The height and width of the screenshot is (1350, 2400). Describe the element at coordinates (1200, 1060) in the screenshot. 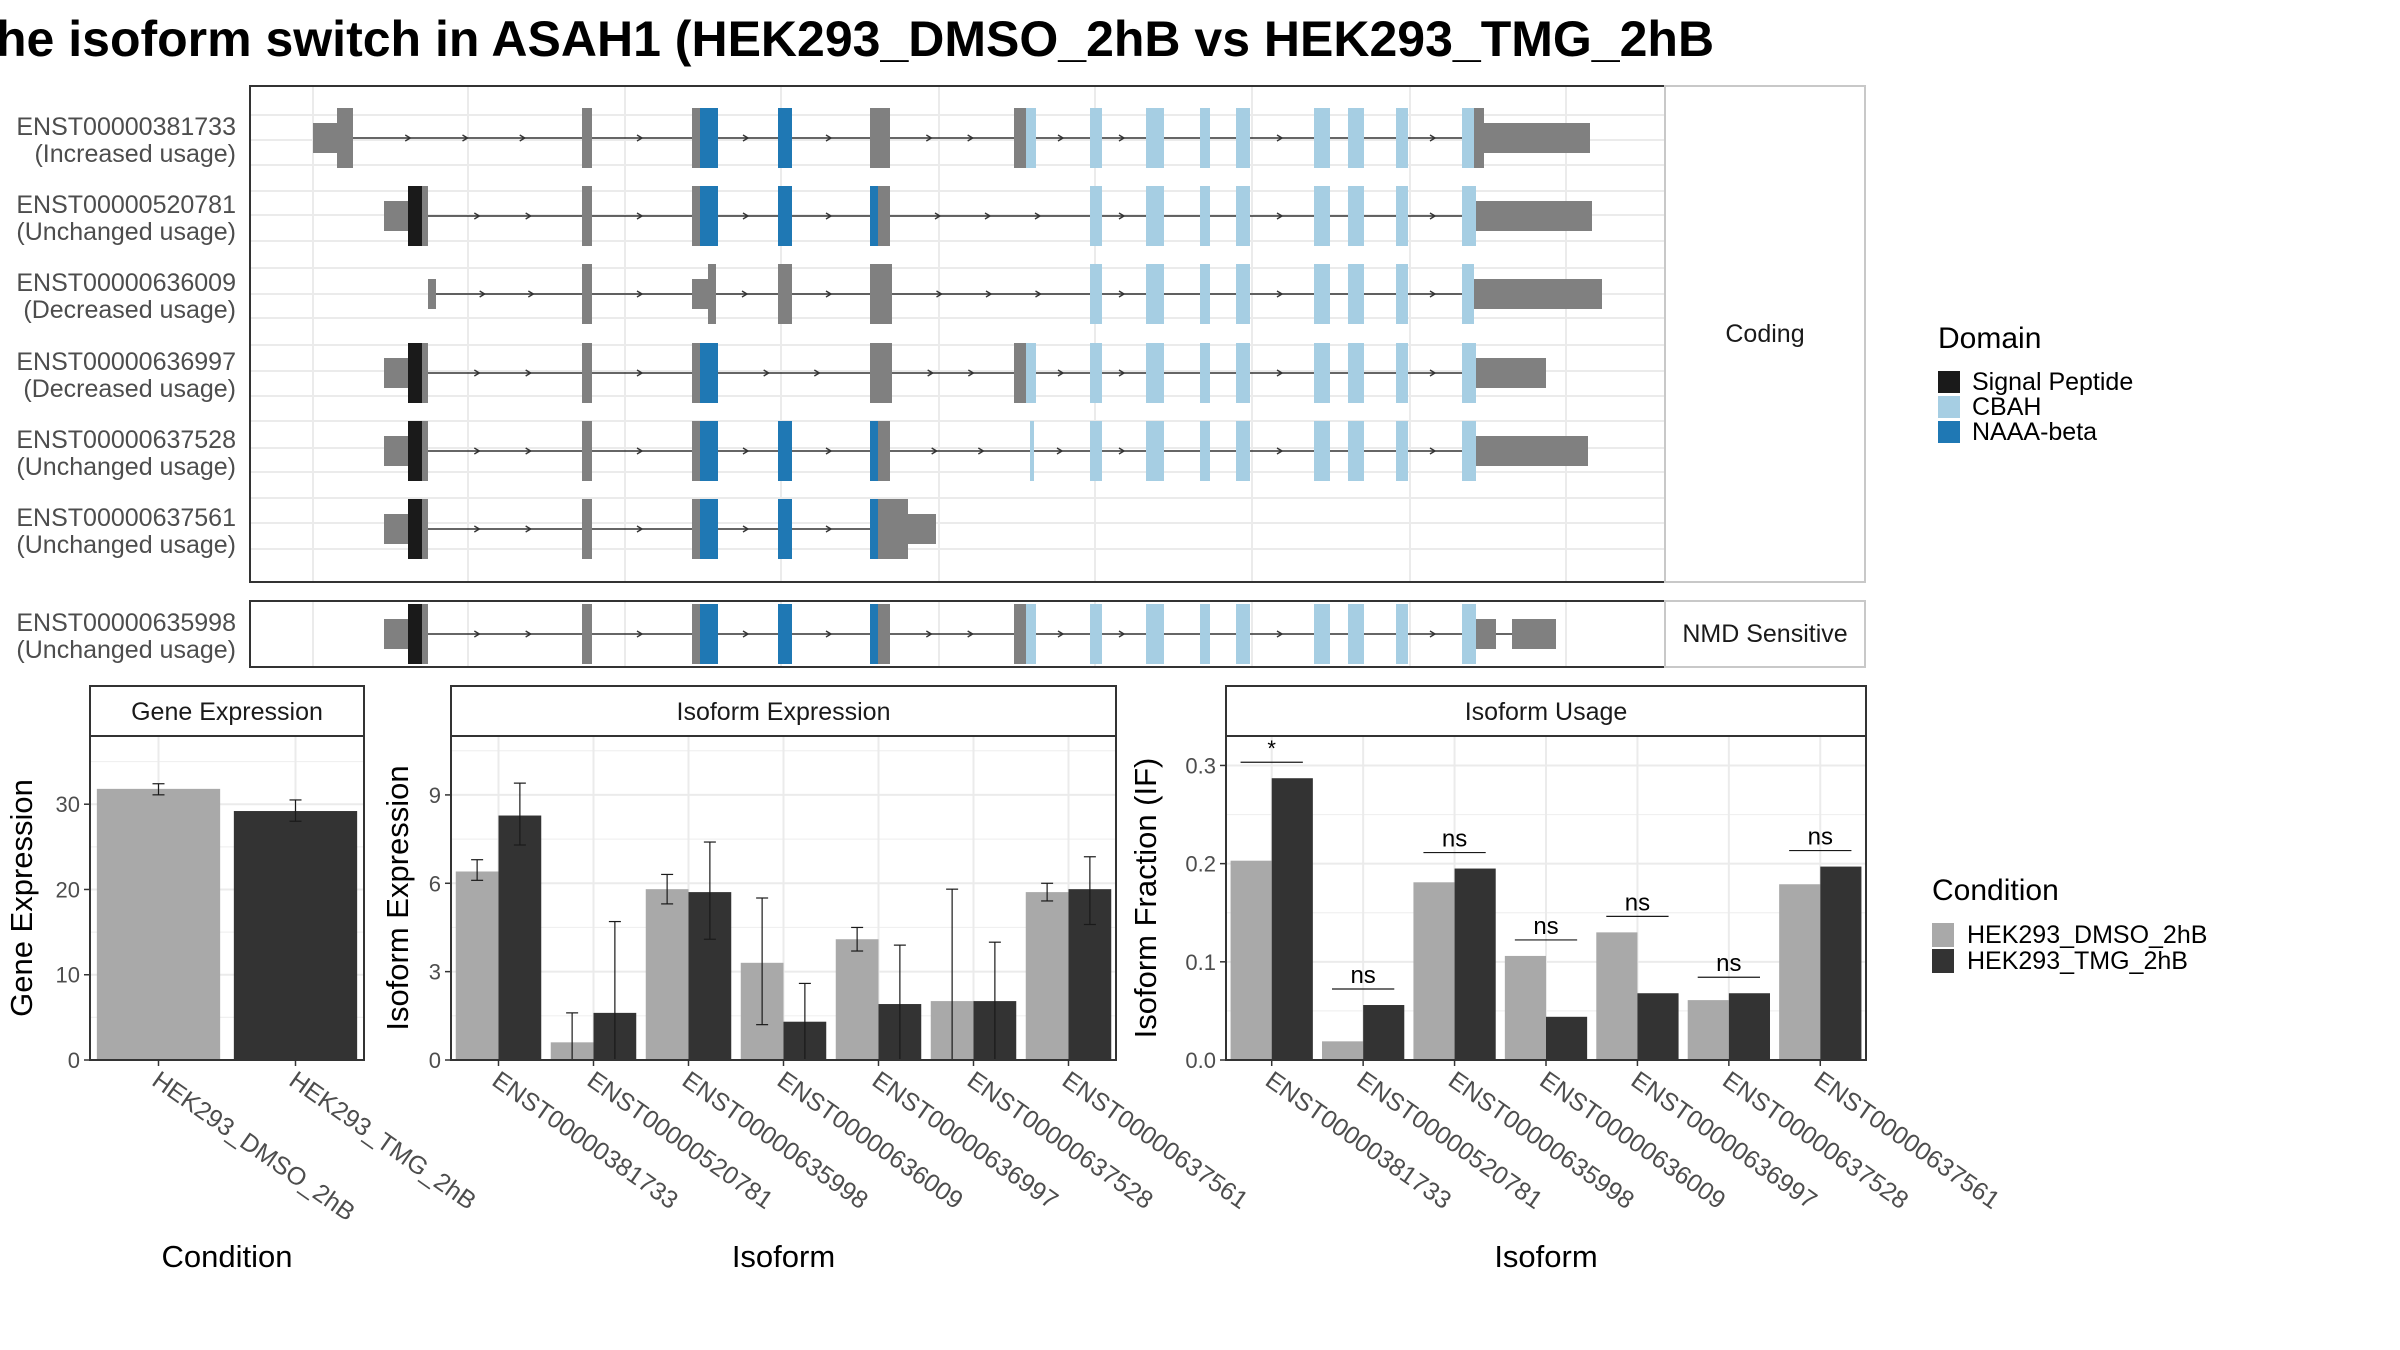

I see `y-tick-label: 0.0` at that location.